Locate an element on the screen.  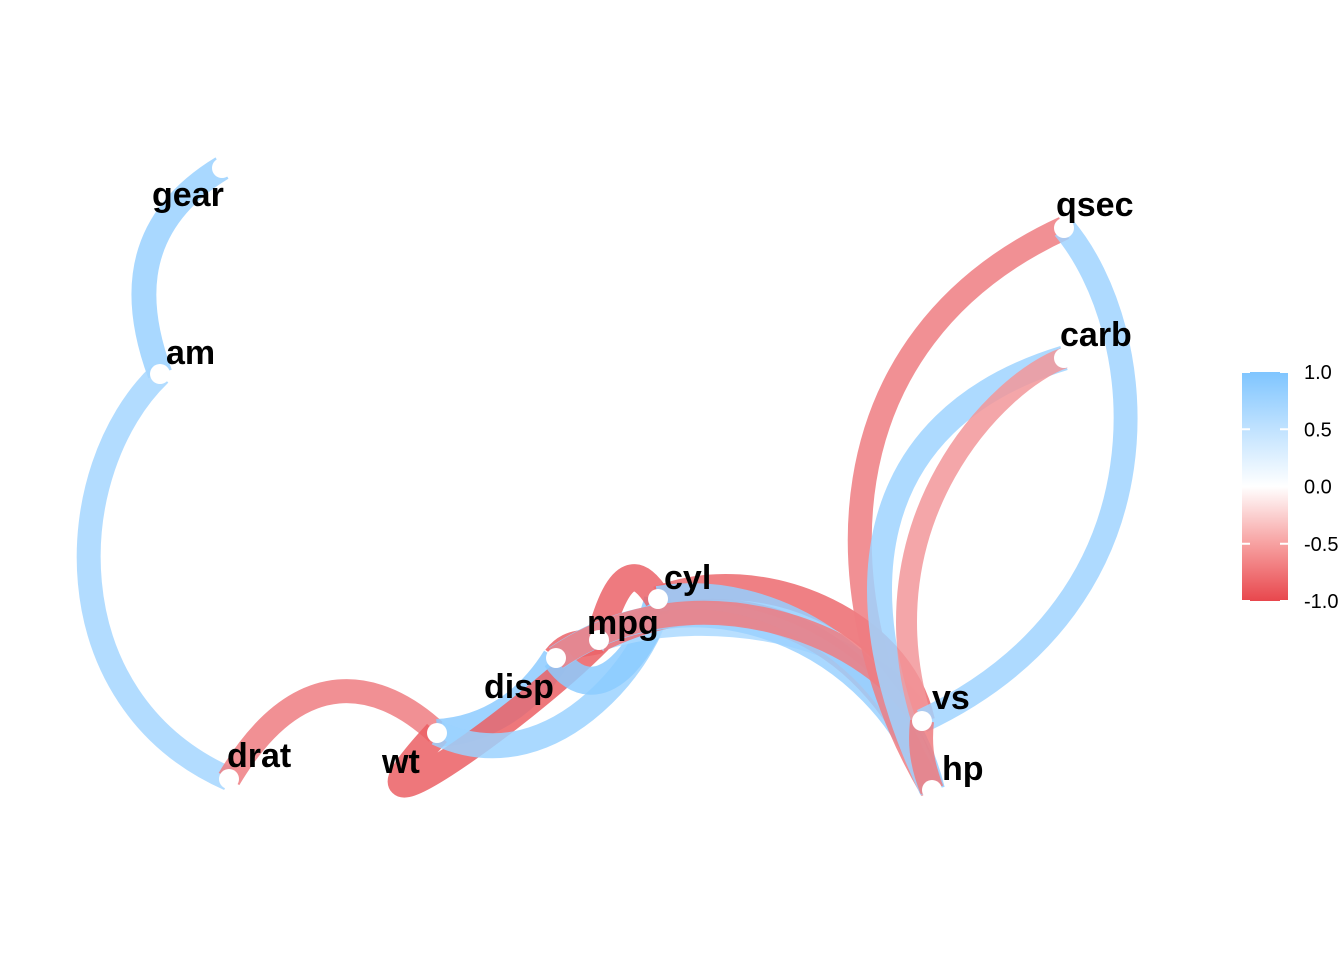
node-carb is located at coordinates (1064, 358).